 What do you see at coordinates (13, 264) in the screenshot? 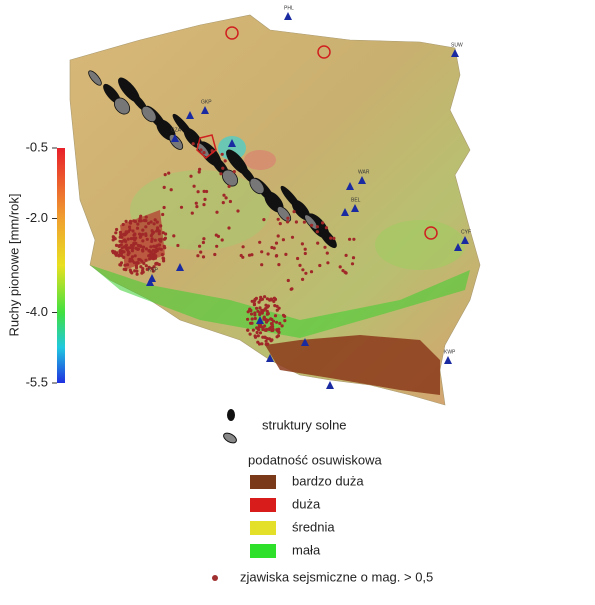
I see `colorbar-label: Ruchy pionowe [mm/rok]` at bounding box center [13, 264].